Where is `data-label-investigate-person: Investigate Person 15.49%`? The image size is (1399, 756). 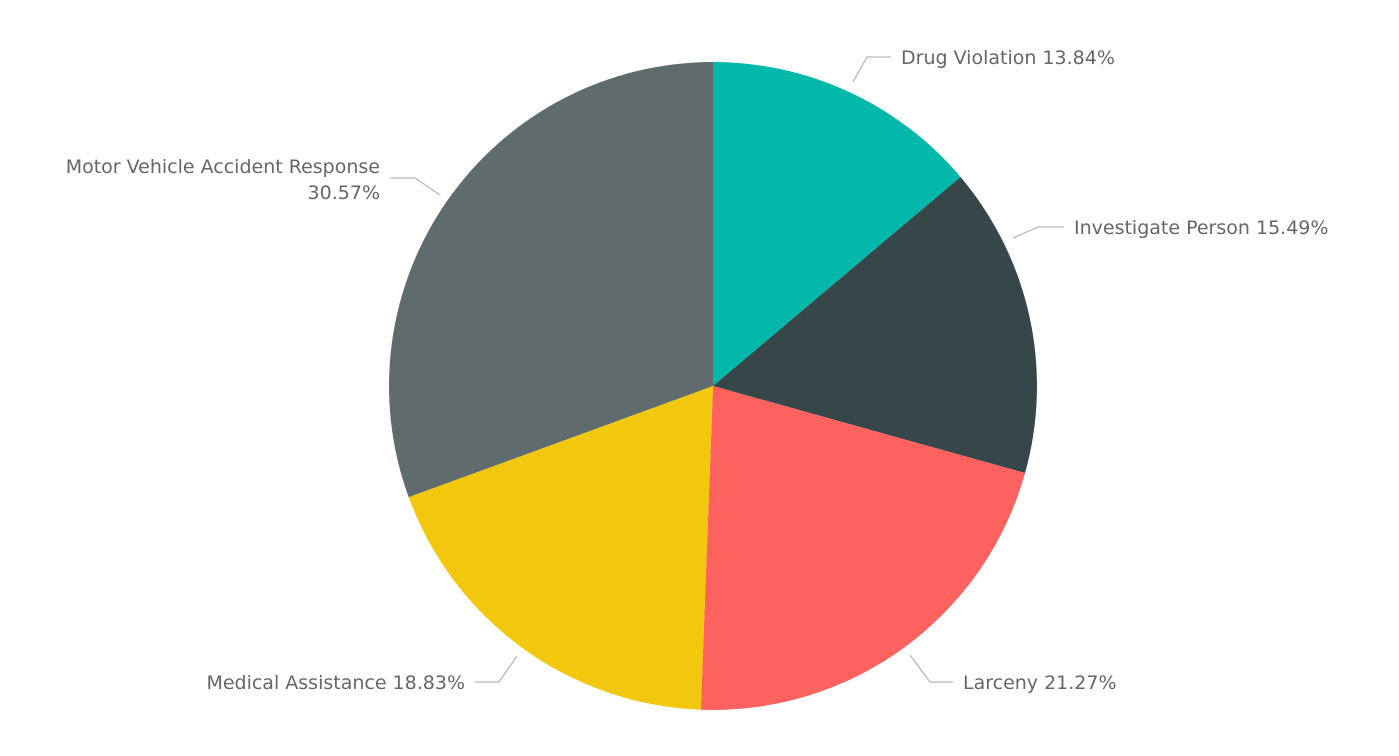
data-label-investigate-person: Investigate Person 15.49% is located at coordinates (1201, 228).